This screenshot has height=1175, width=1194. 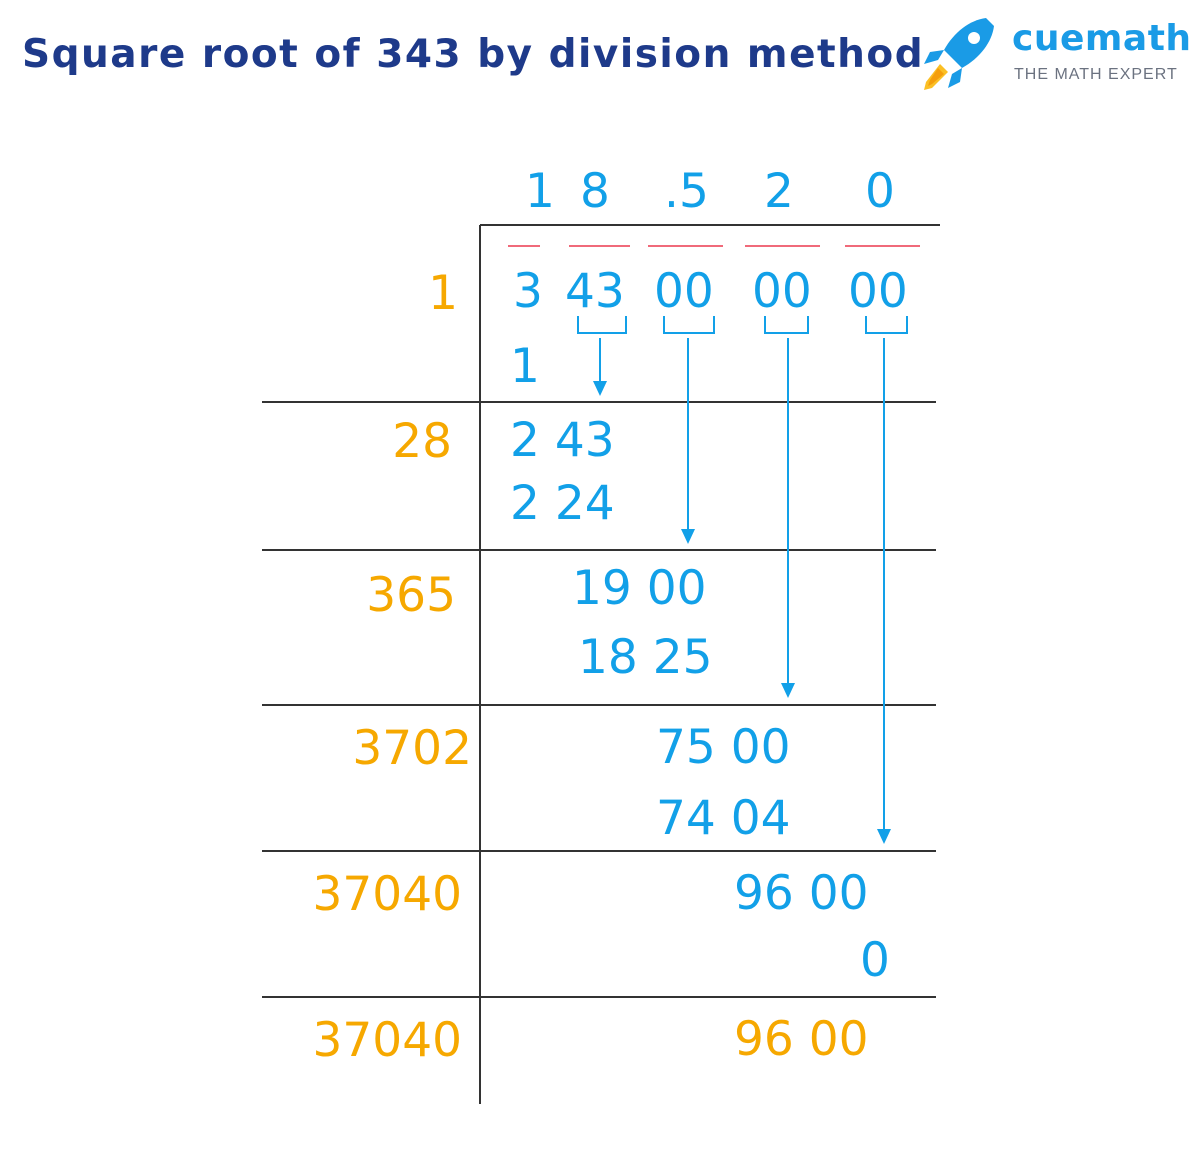 What do you see at coordinates (412, 748) in the screenshot?
I see `divisor: 3702` at bounding box center [412, 748].